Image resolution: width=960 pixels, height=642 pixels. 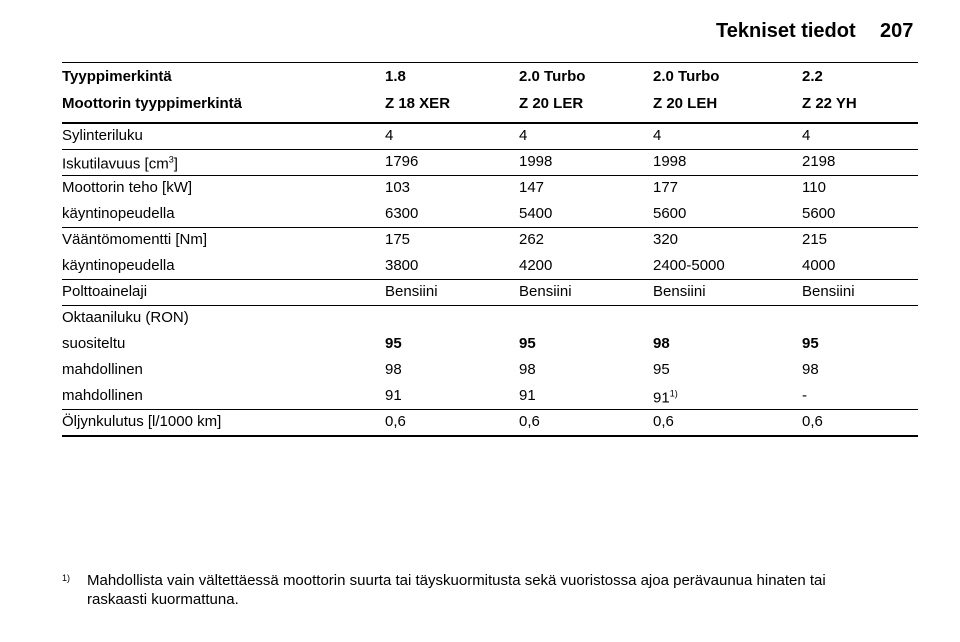 What do you see at coordinates (115, 164) in the screenshot?
I see `label-text: Iskutilavuus [cm` at bounding box center [115, 164].